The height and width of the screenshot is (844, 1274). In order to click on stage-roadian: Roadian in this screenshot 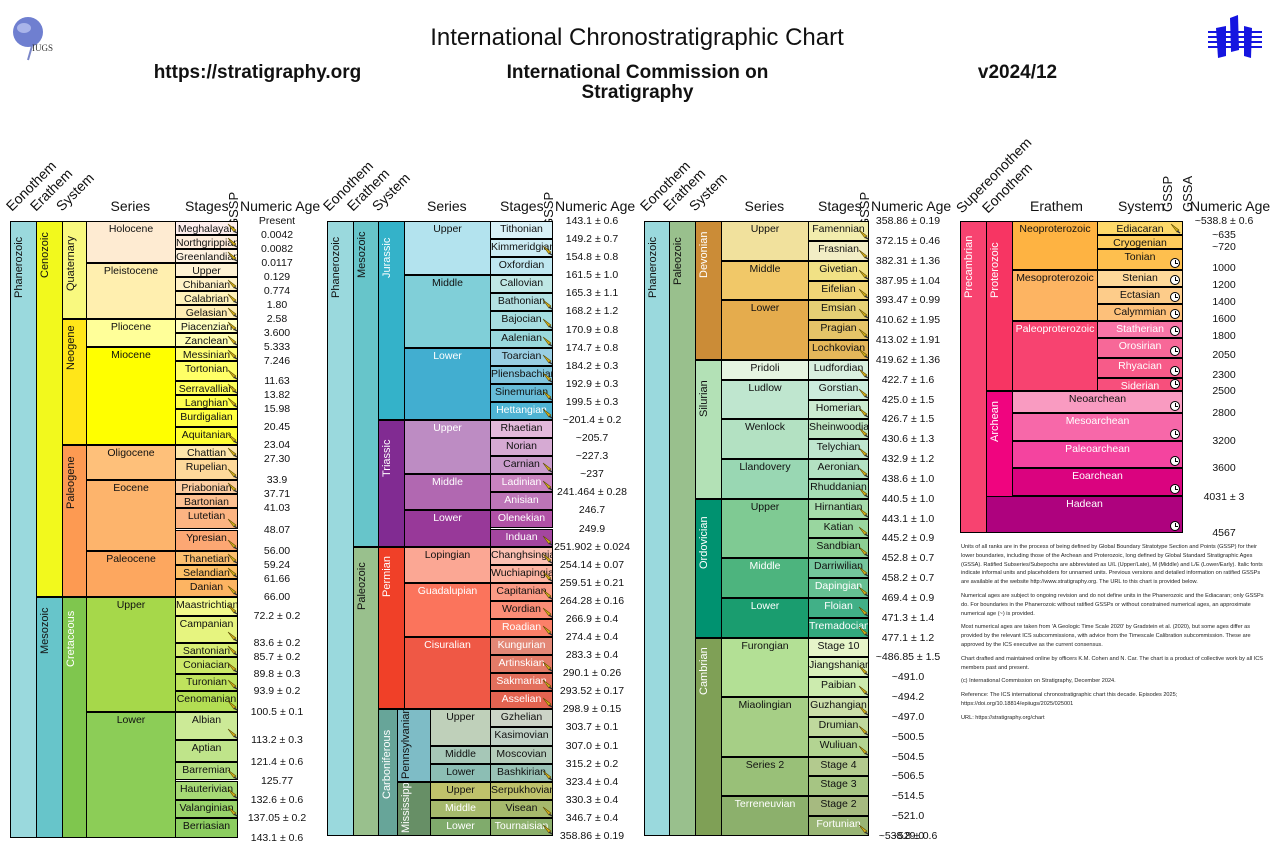, I will do `click(521, 628)`.